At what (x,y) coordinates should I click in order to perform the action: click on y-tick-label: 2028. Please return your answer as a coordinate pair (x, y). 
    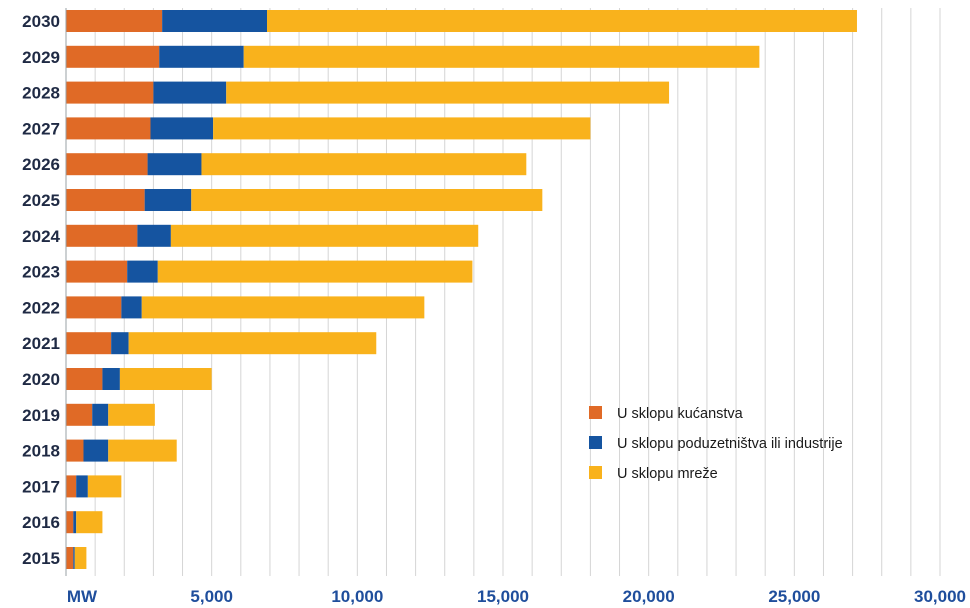
    Looking at the image, I should click on (41, 93).